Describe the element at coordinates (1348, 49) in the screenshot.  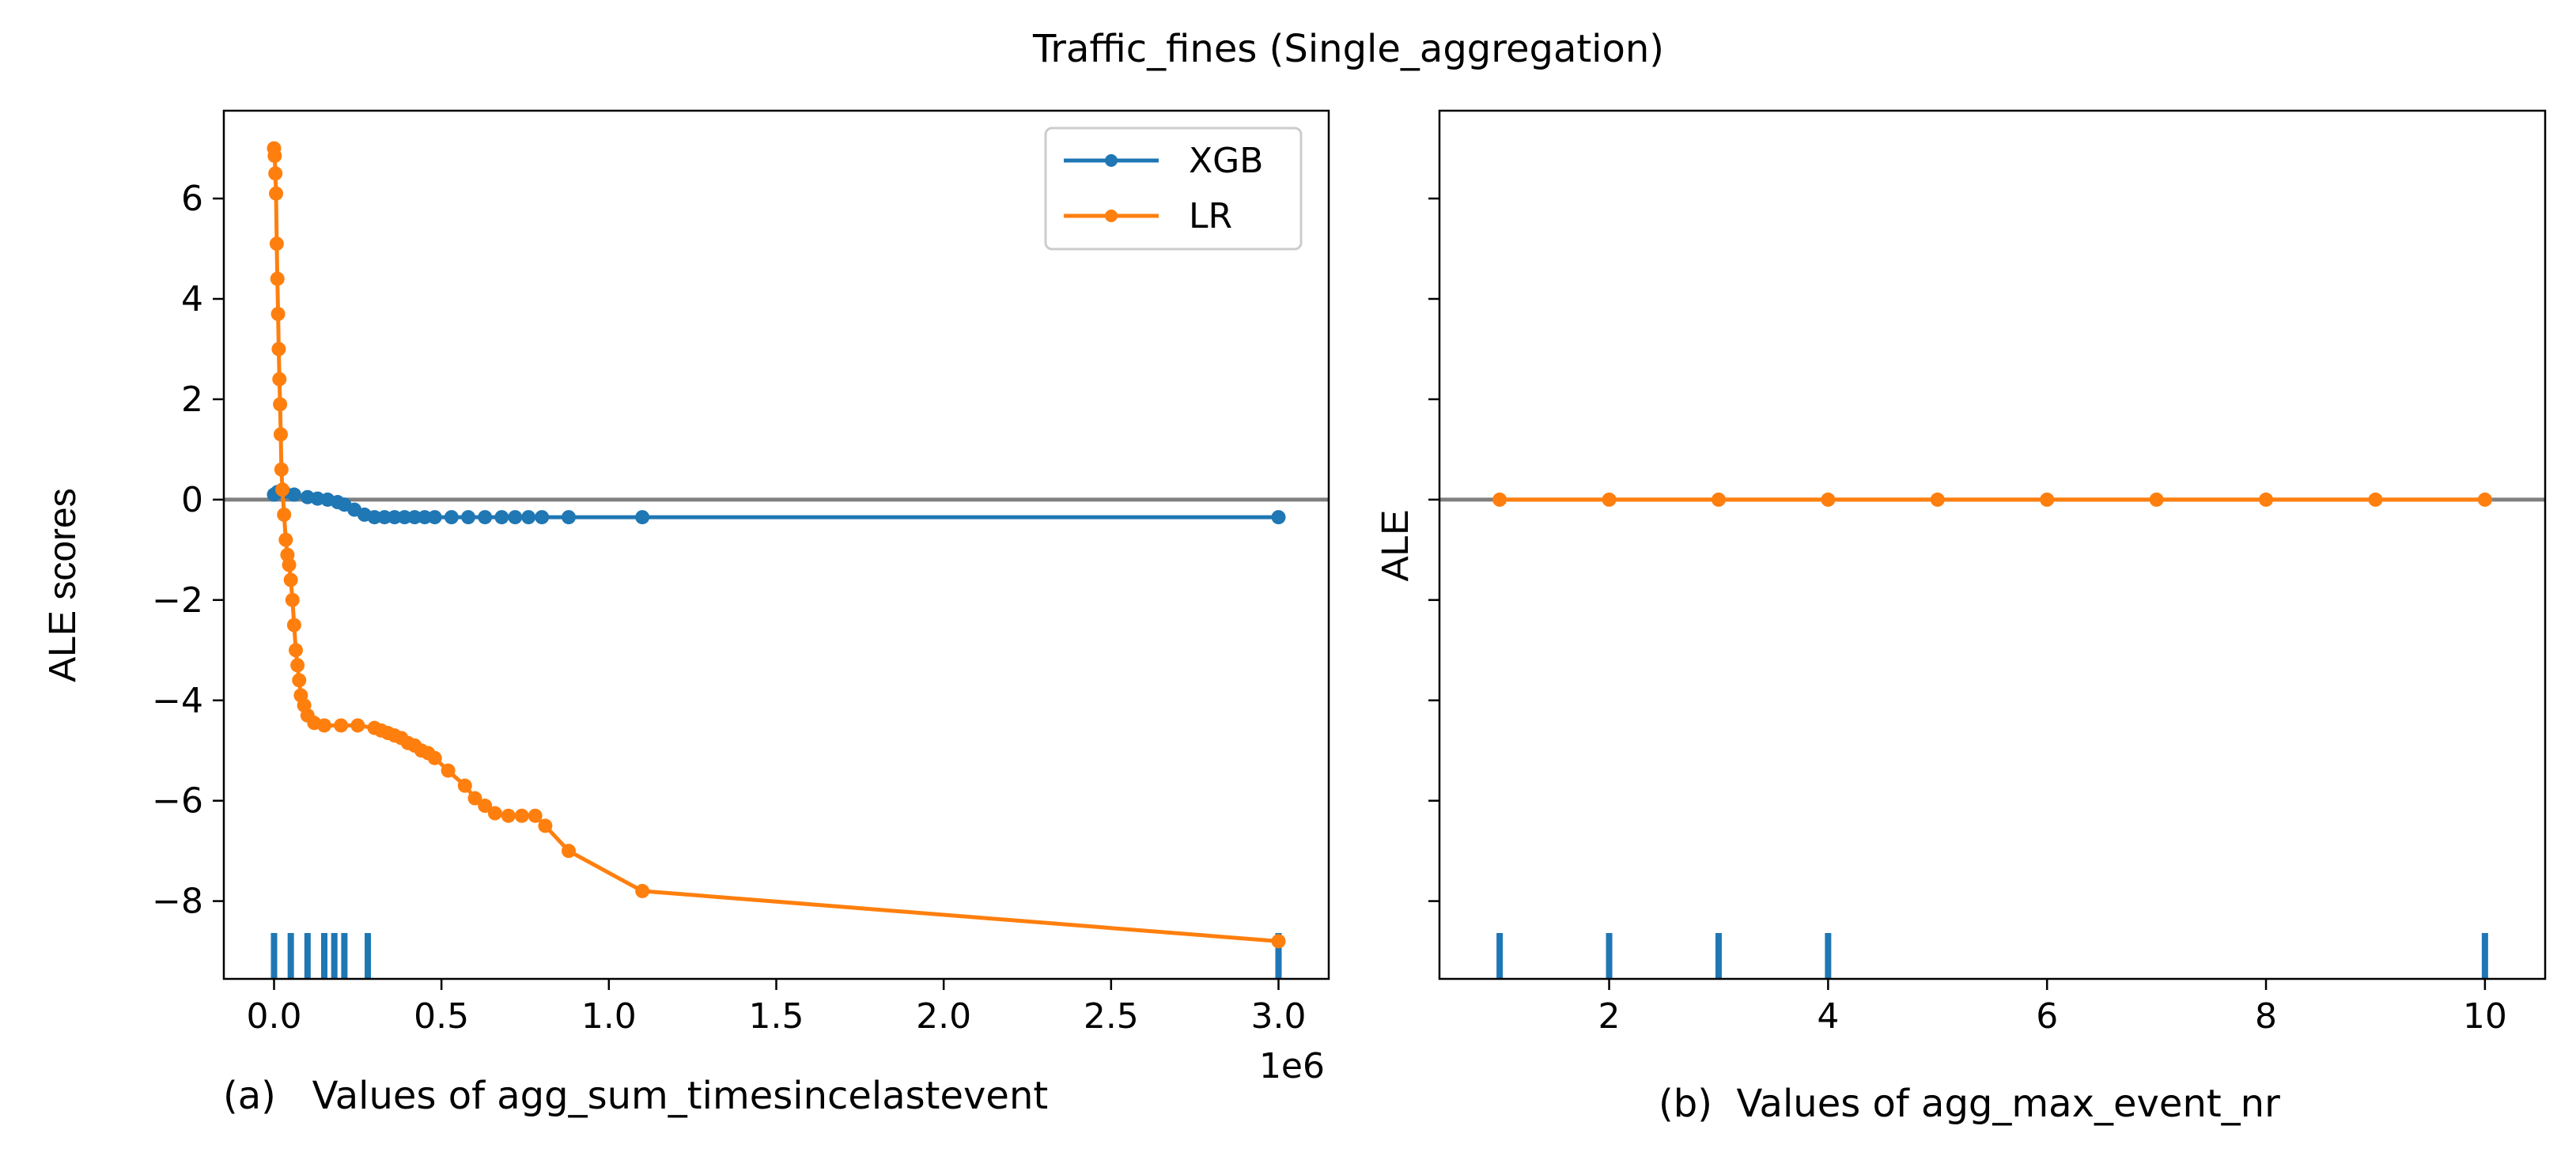
I see `figure-title: Traffic_fines (Single_aggregation)` at that location.